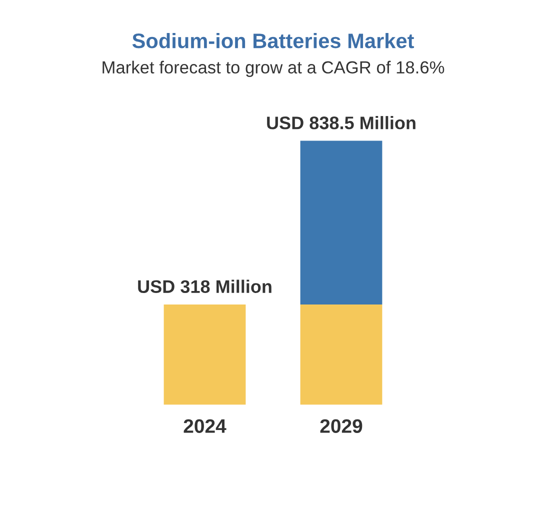 The width and height of the screenshot is (546, 506). I want to click on x-tick-label: 2024, so click(205, 426).